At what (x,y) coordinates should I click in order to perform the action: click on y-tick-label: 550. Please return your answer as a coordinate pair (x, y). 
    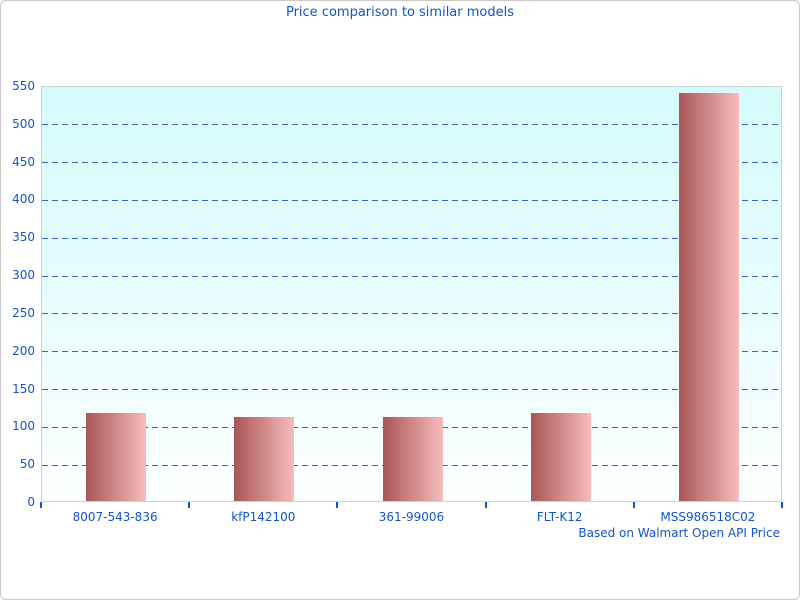
    Looking at the image, I should click on (23, 86).